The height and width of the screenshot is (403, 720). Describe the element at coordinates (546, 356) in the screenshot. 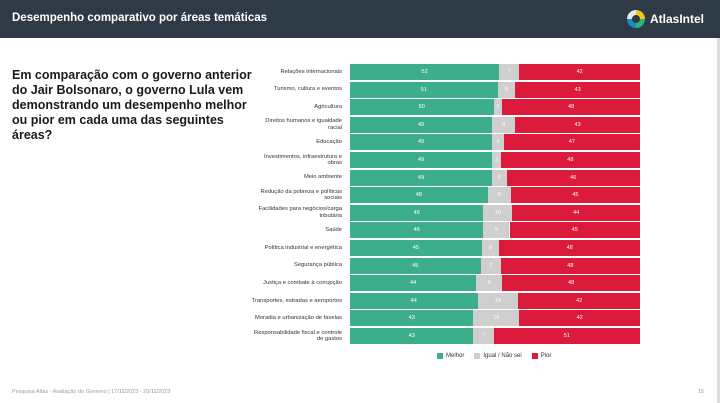

I see `legend-label: Pior` at that location.